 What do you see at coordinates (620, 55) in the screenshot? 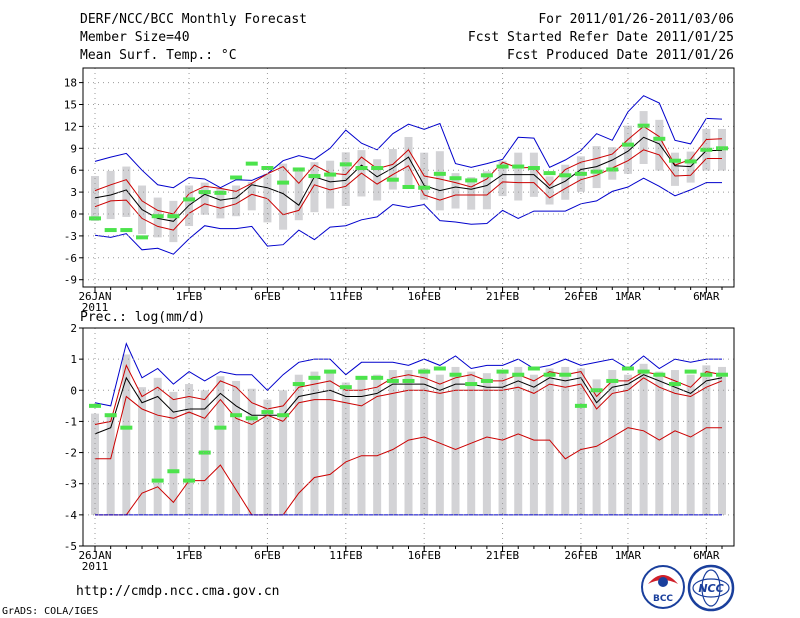
I see `produced-date-label: Fcst Produced Date 2011/01/26` at bounding box center [620, 55].